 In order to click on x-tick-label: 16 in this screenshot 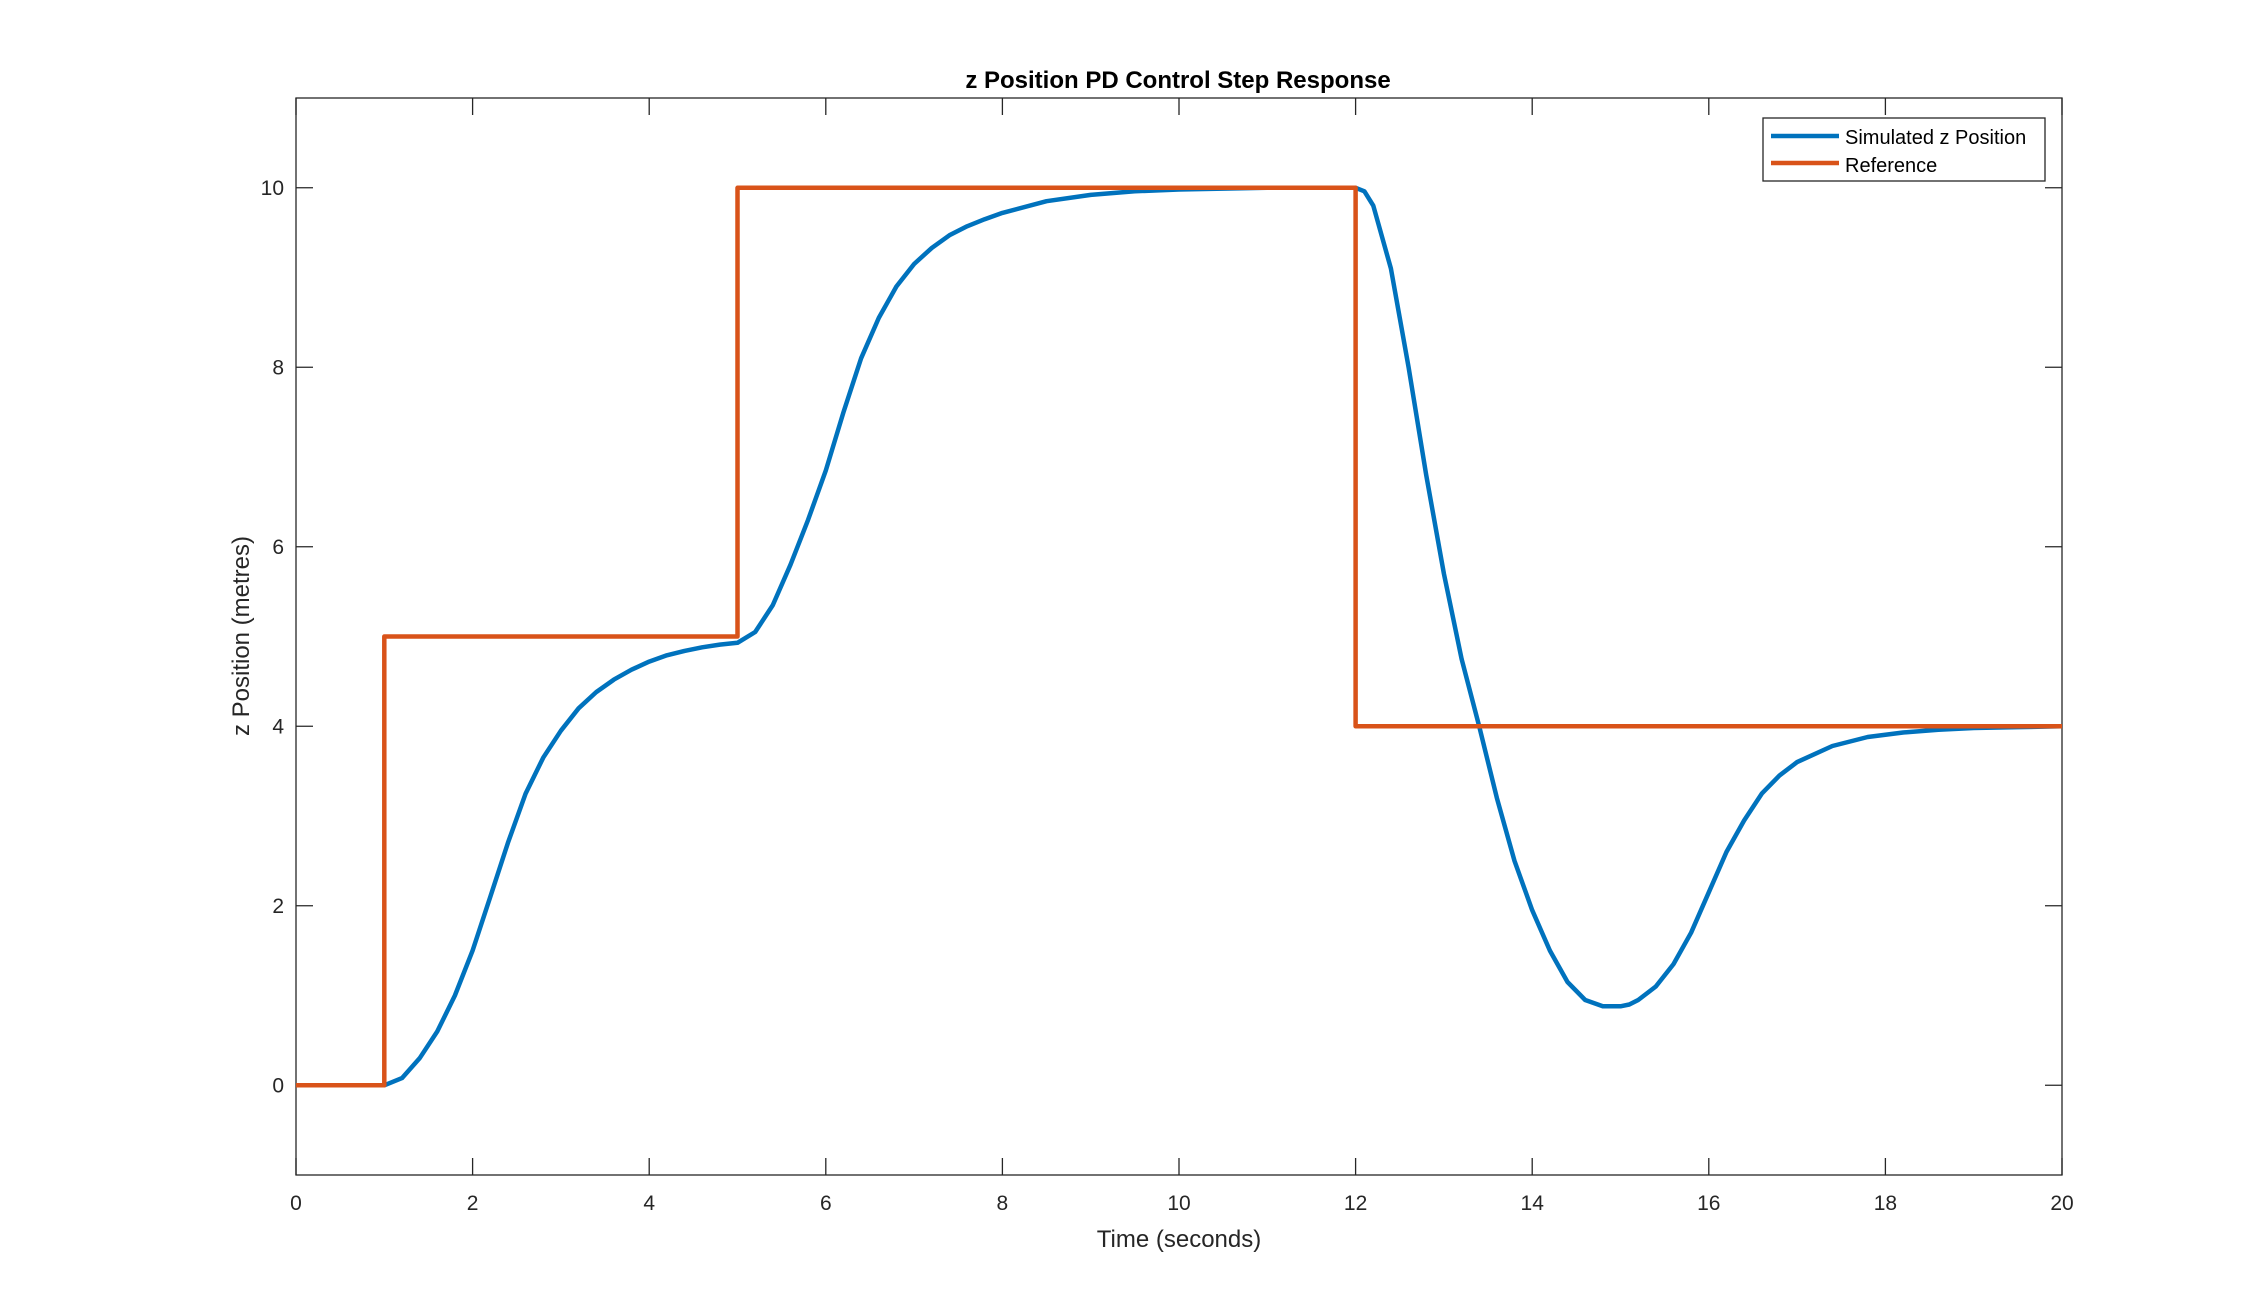, I will do `click(1708, 1203)`.